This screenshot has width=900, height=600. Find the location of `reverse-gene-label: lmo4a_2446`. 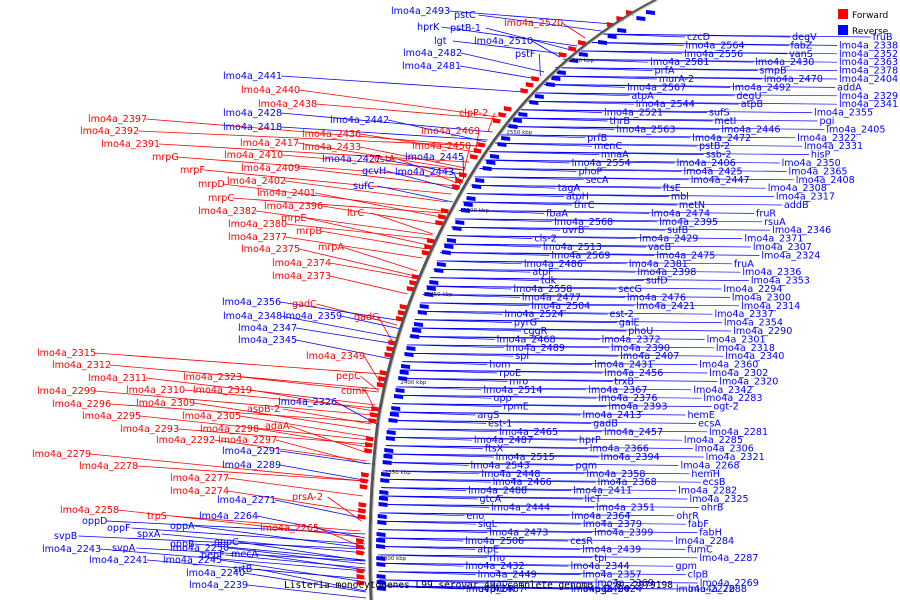

reverse-gene-label: lmo4a_2446 is located at coordinates (750, 129).